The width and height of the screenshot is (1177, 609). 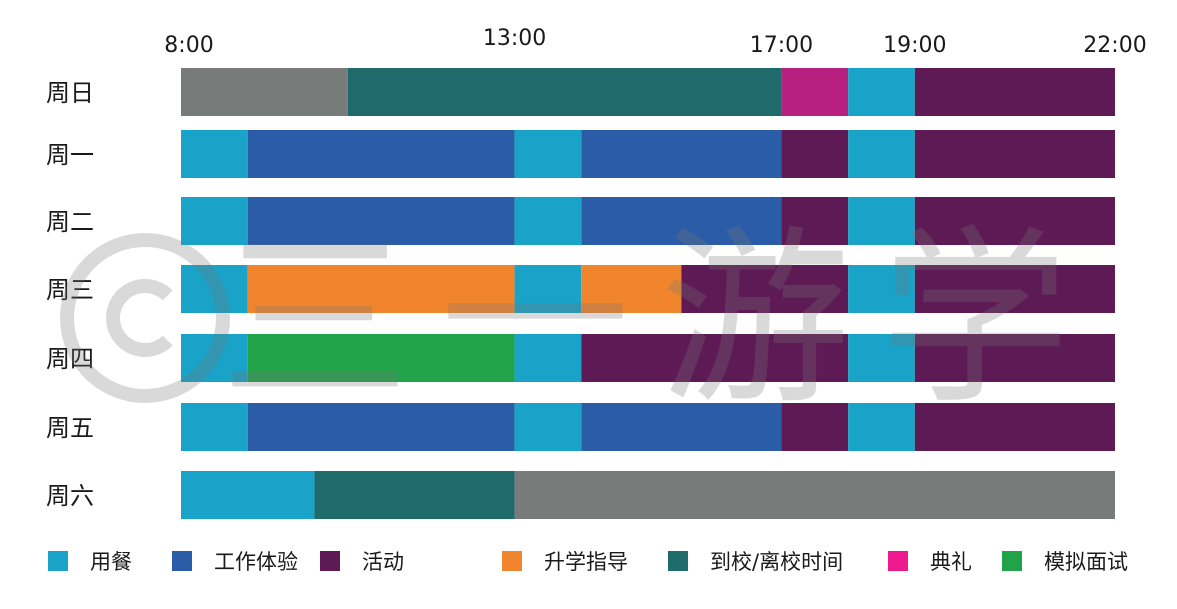 What do you see at coordinates (70, 93) in the screenshot?
I see `row-label: 周日` at bounding box center [70, 93].